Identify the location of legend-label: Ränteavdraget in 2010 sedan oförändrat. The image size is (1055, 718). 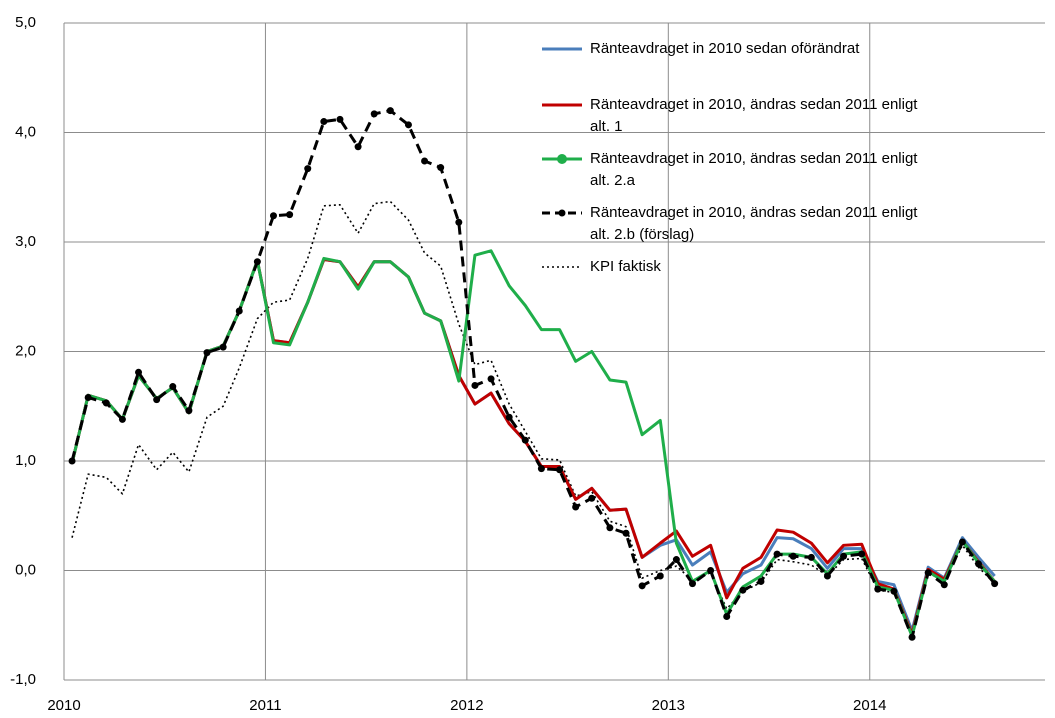
(725, 48).